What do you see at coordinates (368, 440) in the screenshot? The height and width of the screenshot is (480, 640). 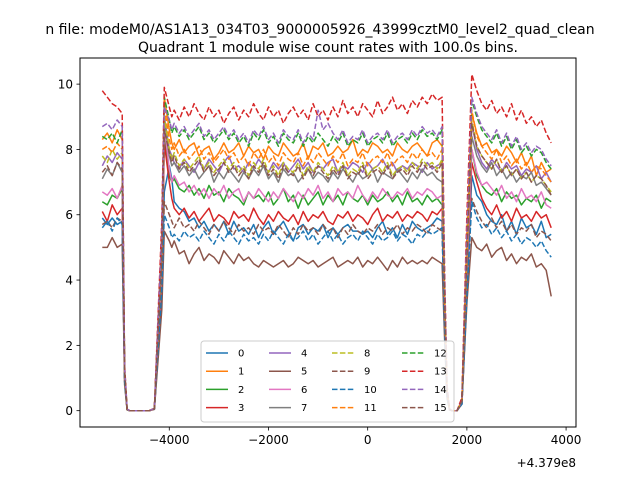 I see `x-tick-label: 0` at bounding box center [368, 440].